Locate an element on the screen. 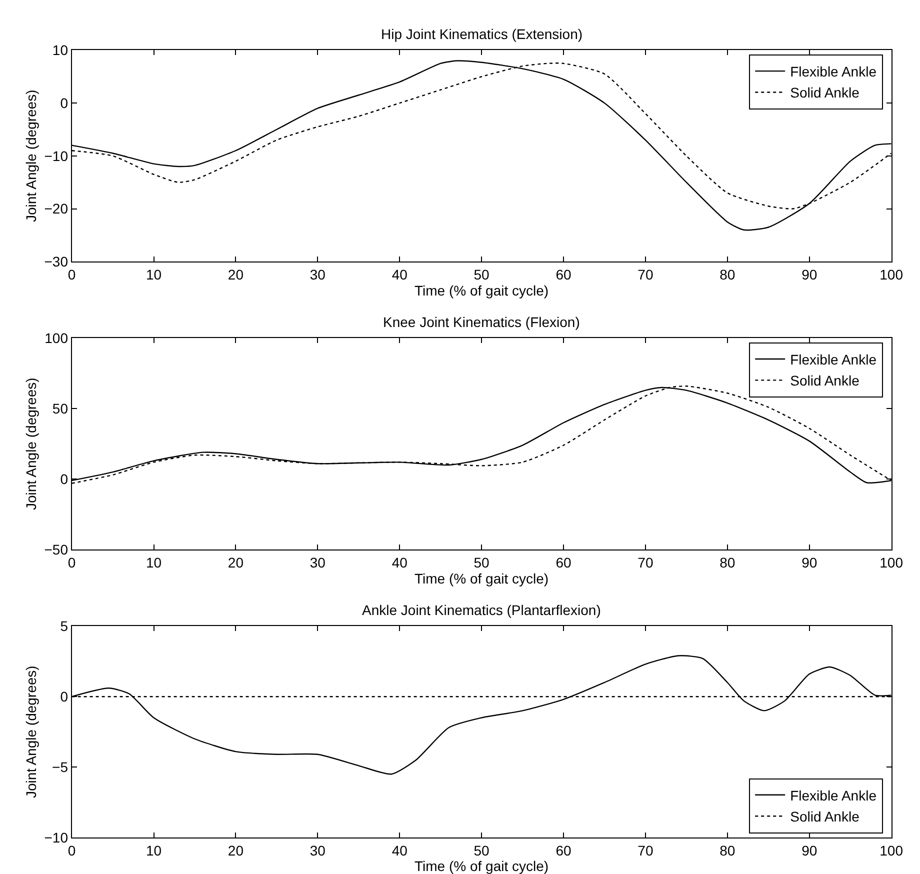 This screenshot has height=874, width=920. y-tick-label: −20 is located at coordinates (56, 208).